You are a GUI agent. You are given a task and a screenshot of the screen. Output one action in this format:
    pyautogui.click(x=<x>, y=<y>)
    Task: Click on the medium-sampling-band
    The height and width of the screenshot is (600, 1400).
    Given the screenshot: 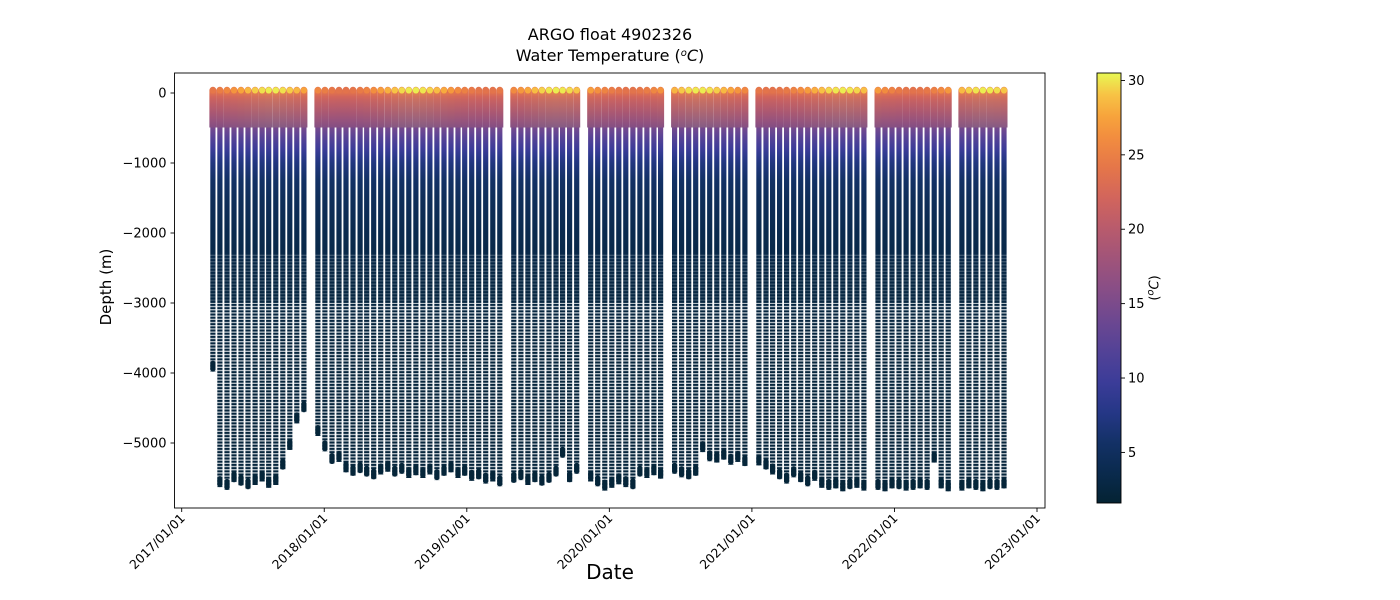 What is the action you would take?
    pyautogui.click(x=608, y=278)
    